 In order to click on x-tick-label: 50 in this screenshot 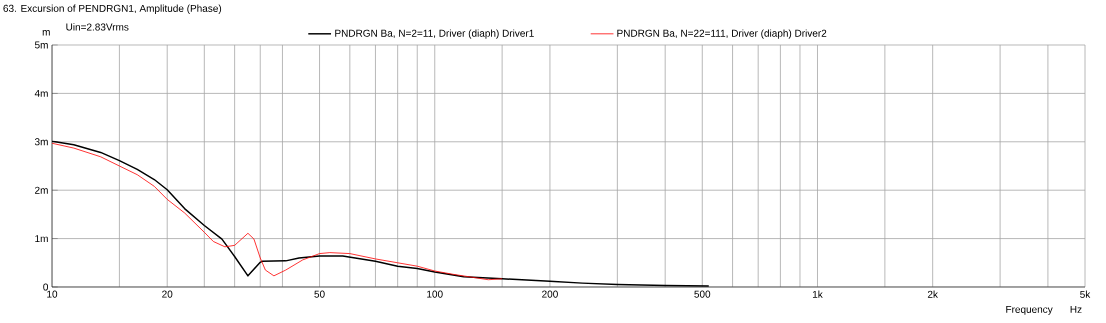, I will do `click(319, 294)`.